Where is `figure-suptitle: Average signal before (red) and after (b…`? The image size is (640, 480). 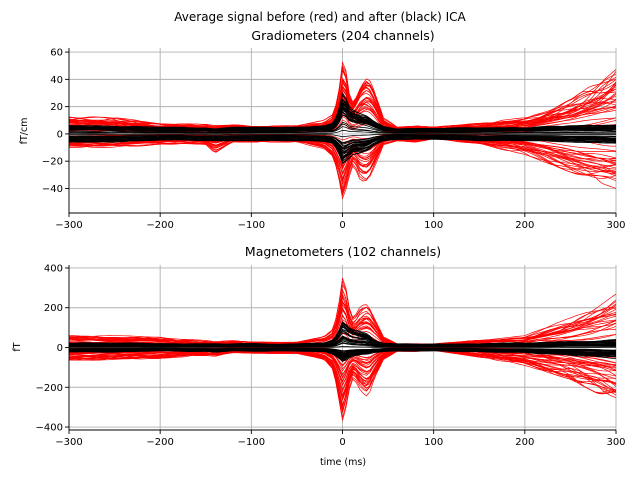 figure-suptitle: Average signal before (red) and after (b… is located at coordinates (320, 17).